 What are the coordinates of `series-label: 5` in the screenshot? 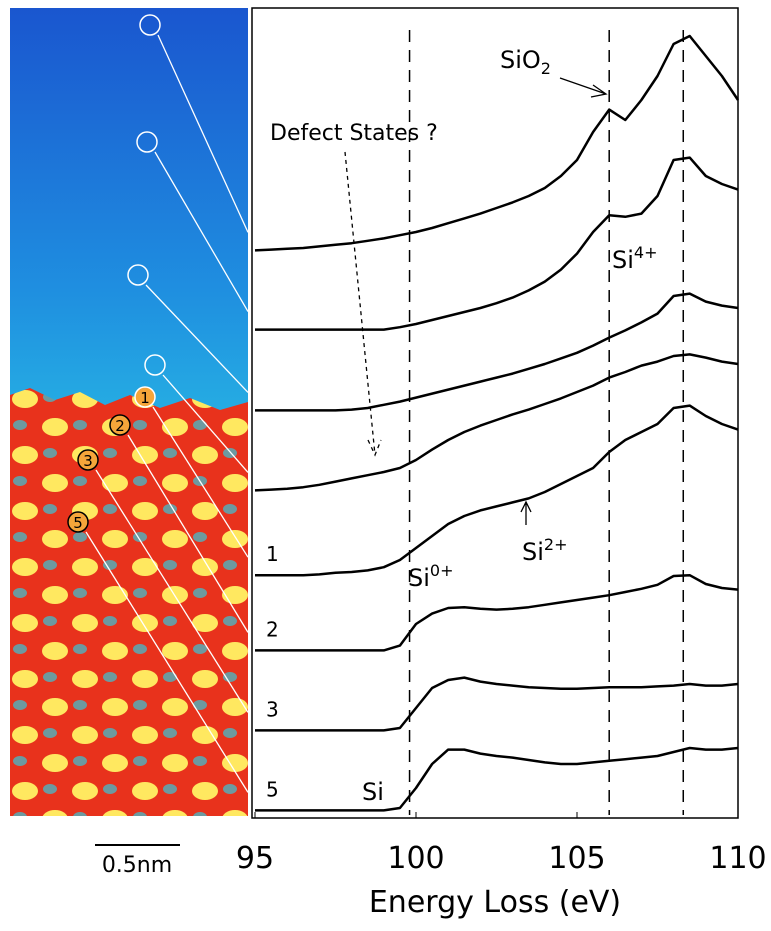 It's located at (272, 789).